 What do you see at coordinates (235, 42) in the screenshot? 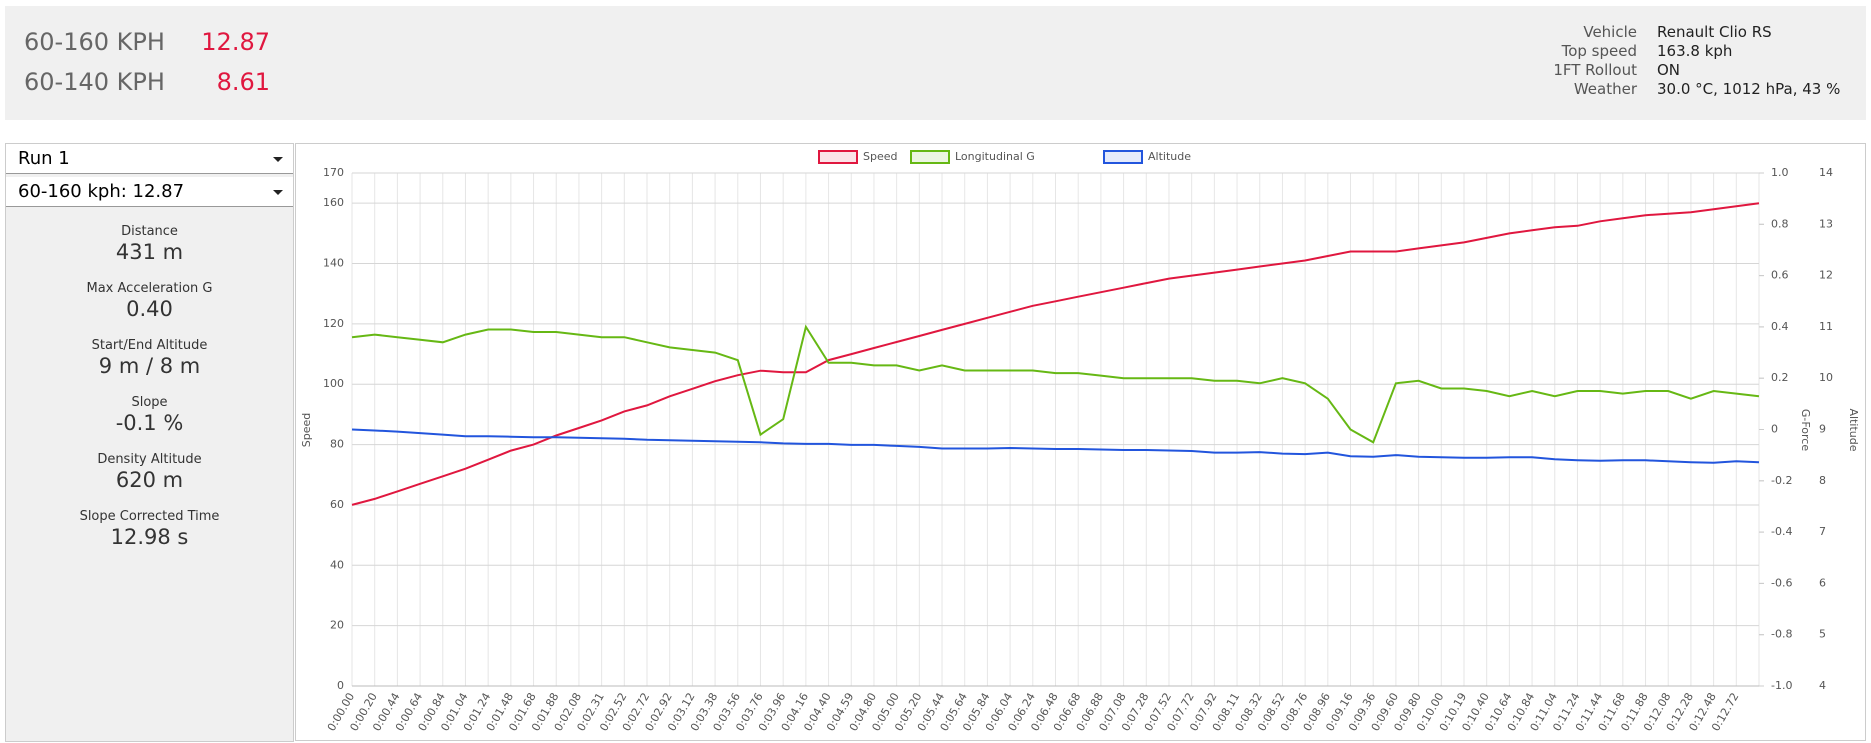
I see `result-value: 12.87` at bounding box center [235, 42].